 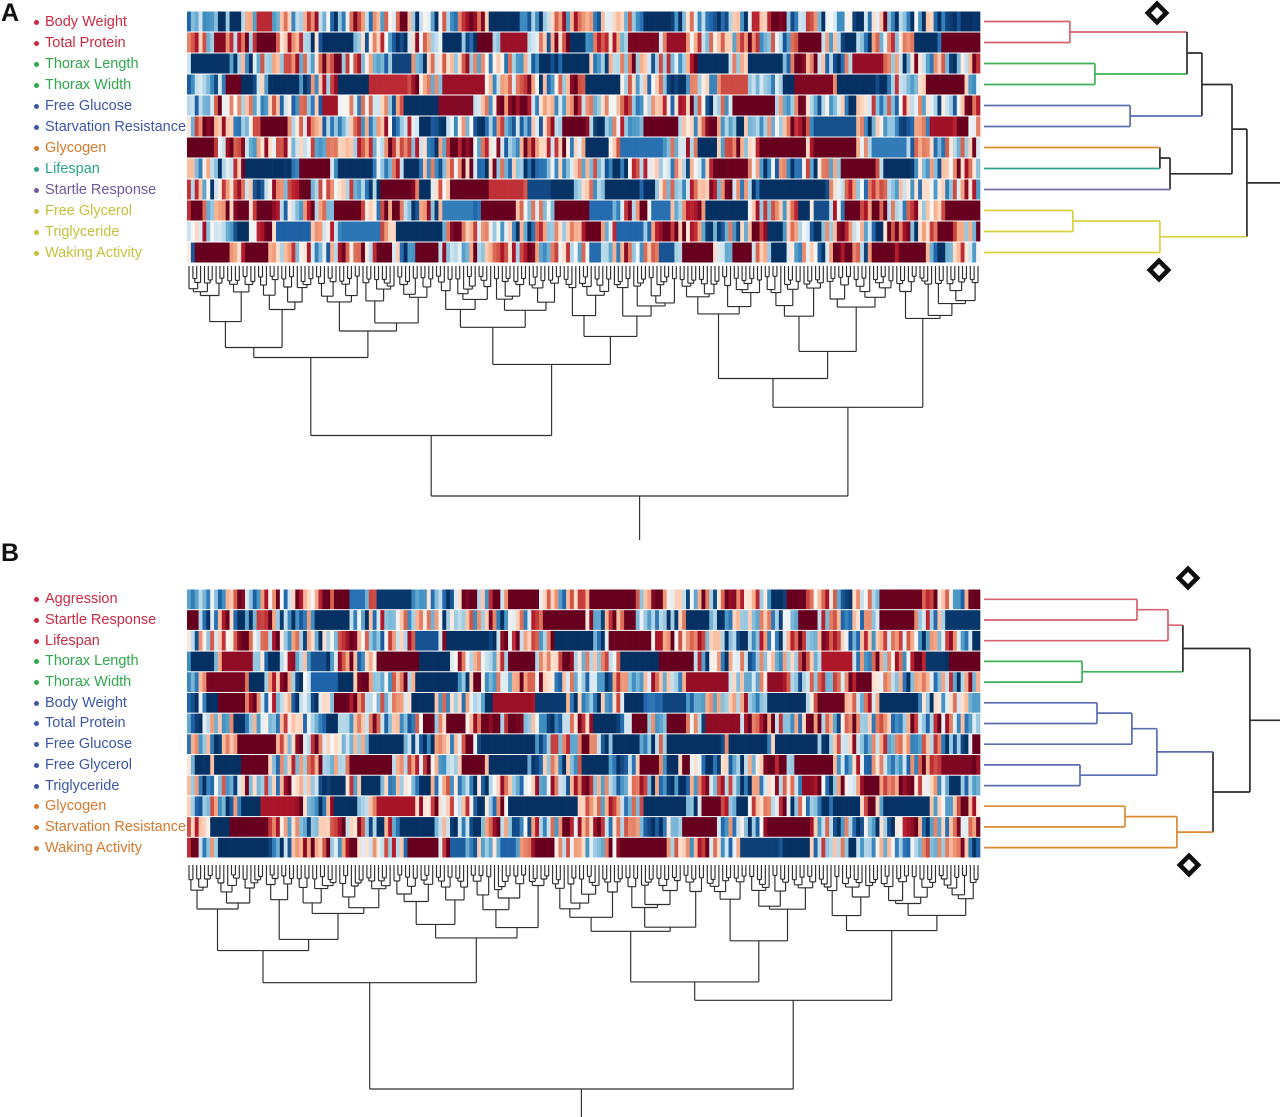 I want to click on panel-a-letter: A, so click(x=10, y=13).